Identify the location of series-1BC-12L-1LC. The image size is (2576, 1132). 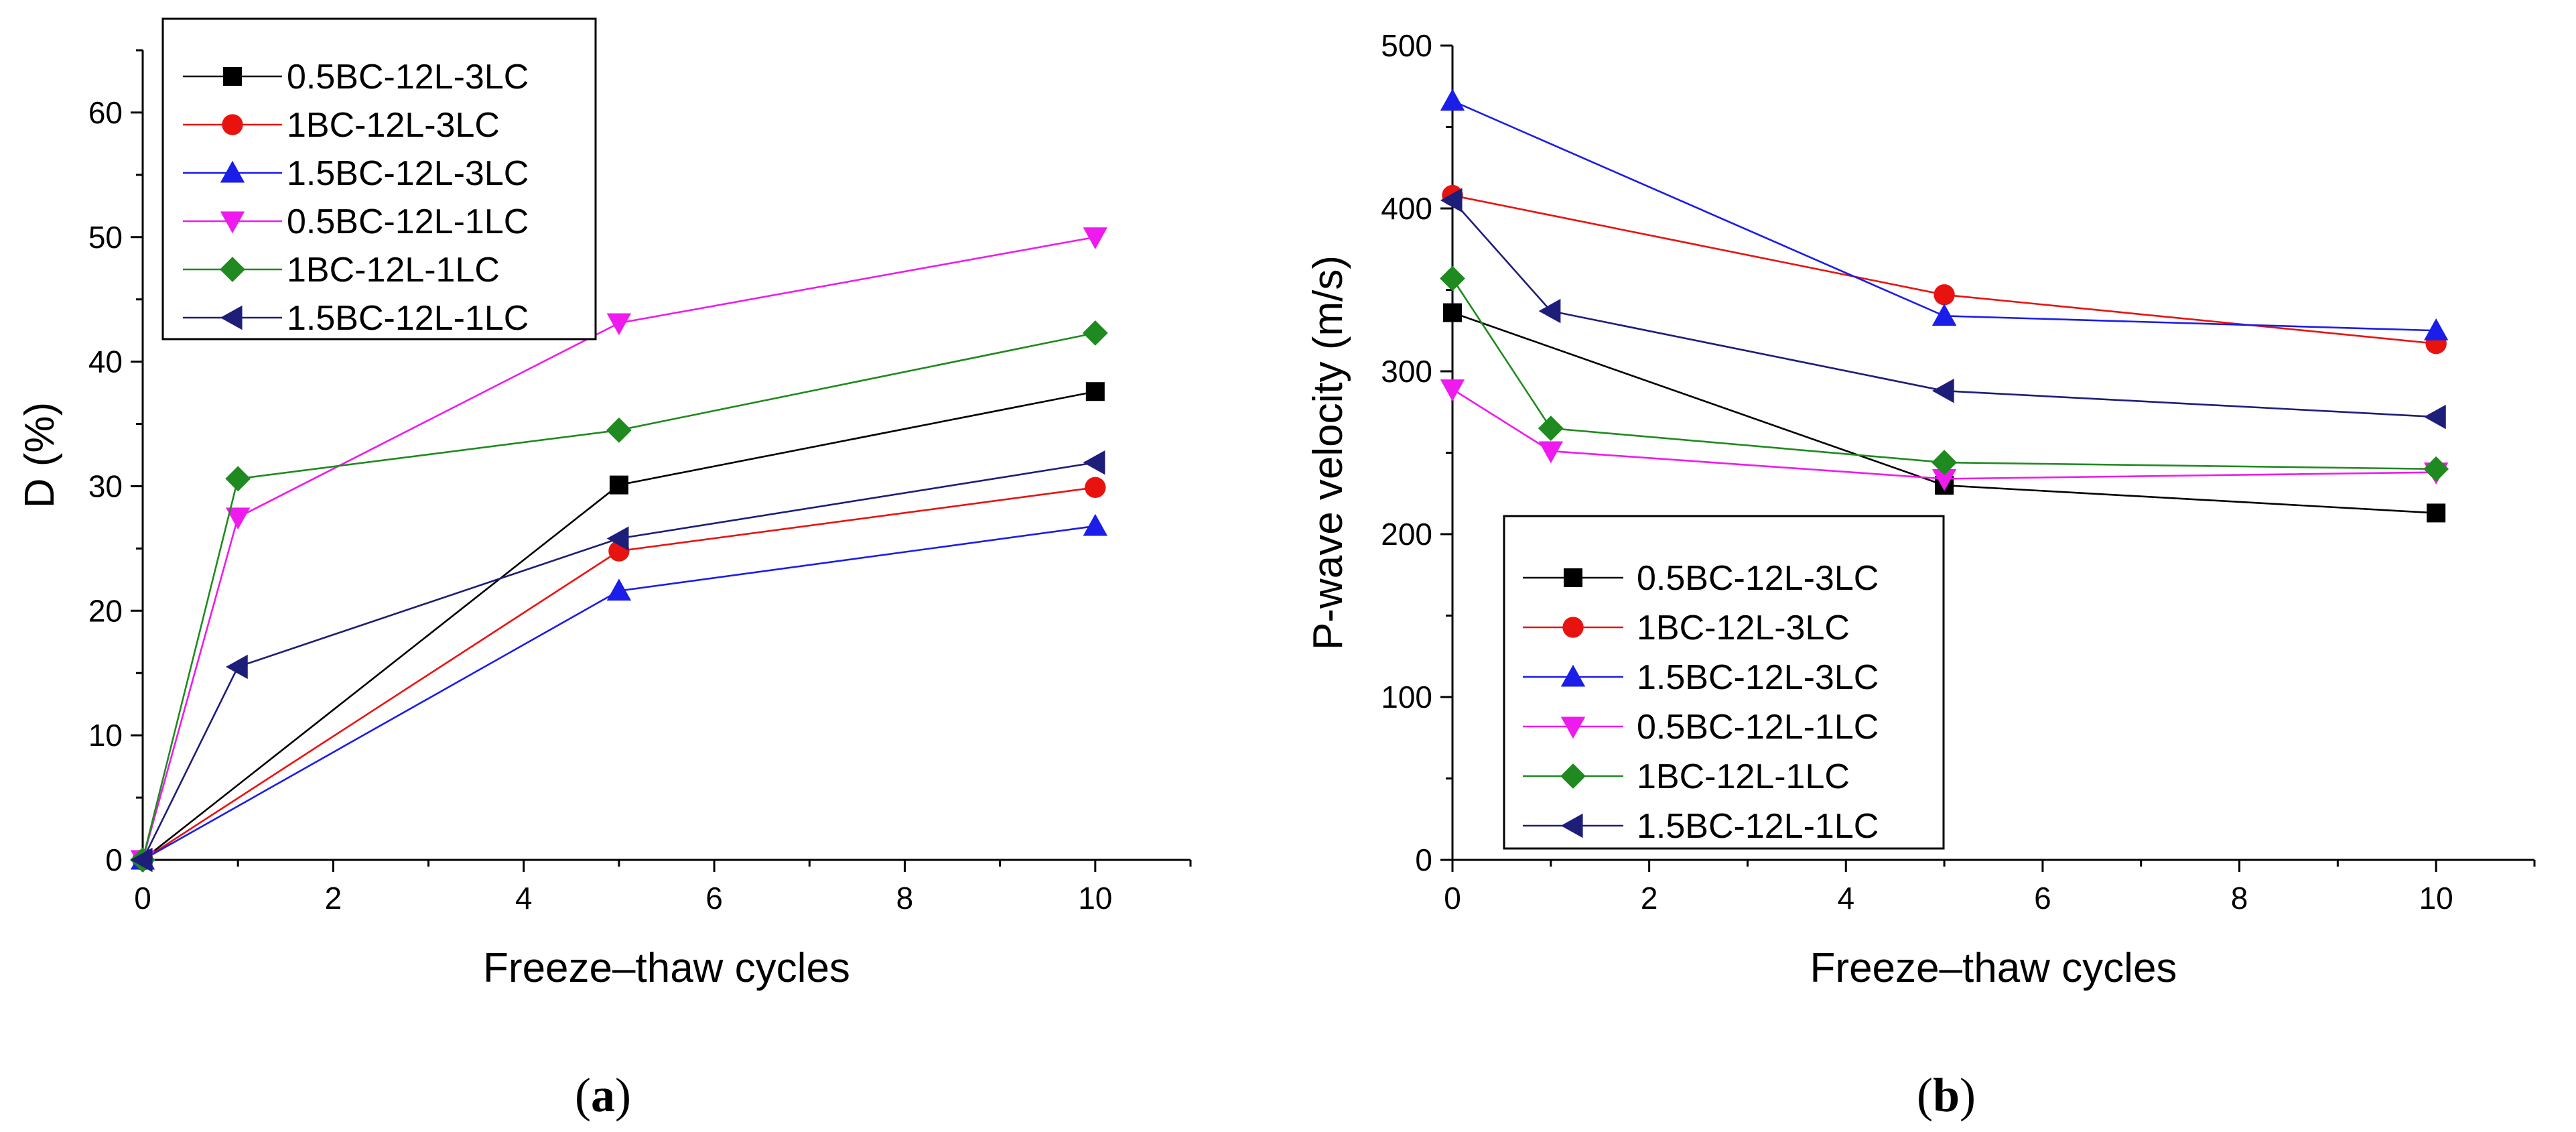
(1944, 373).